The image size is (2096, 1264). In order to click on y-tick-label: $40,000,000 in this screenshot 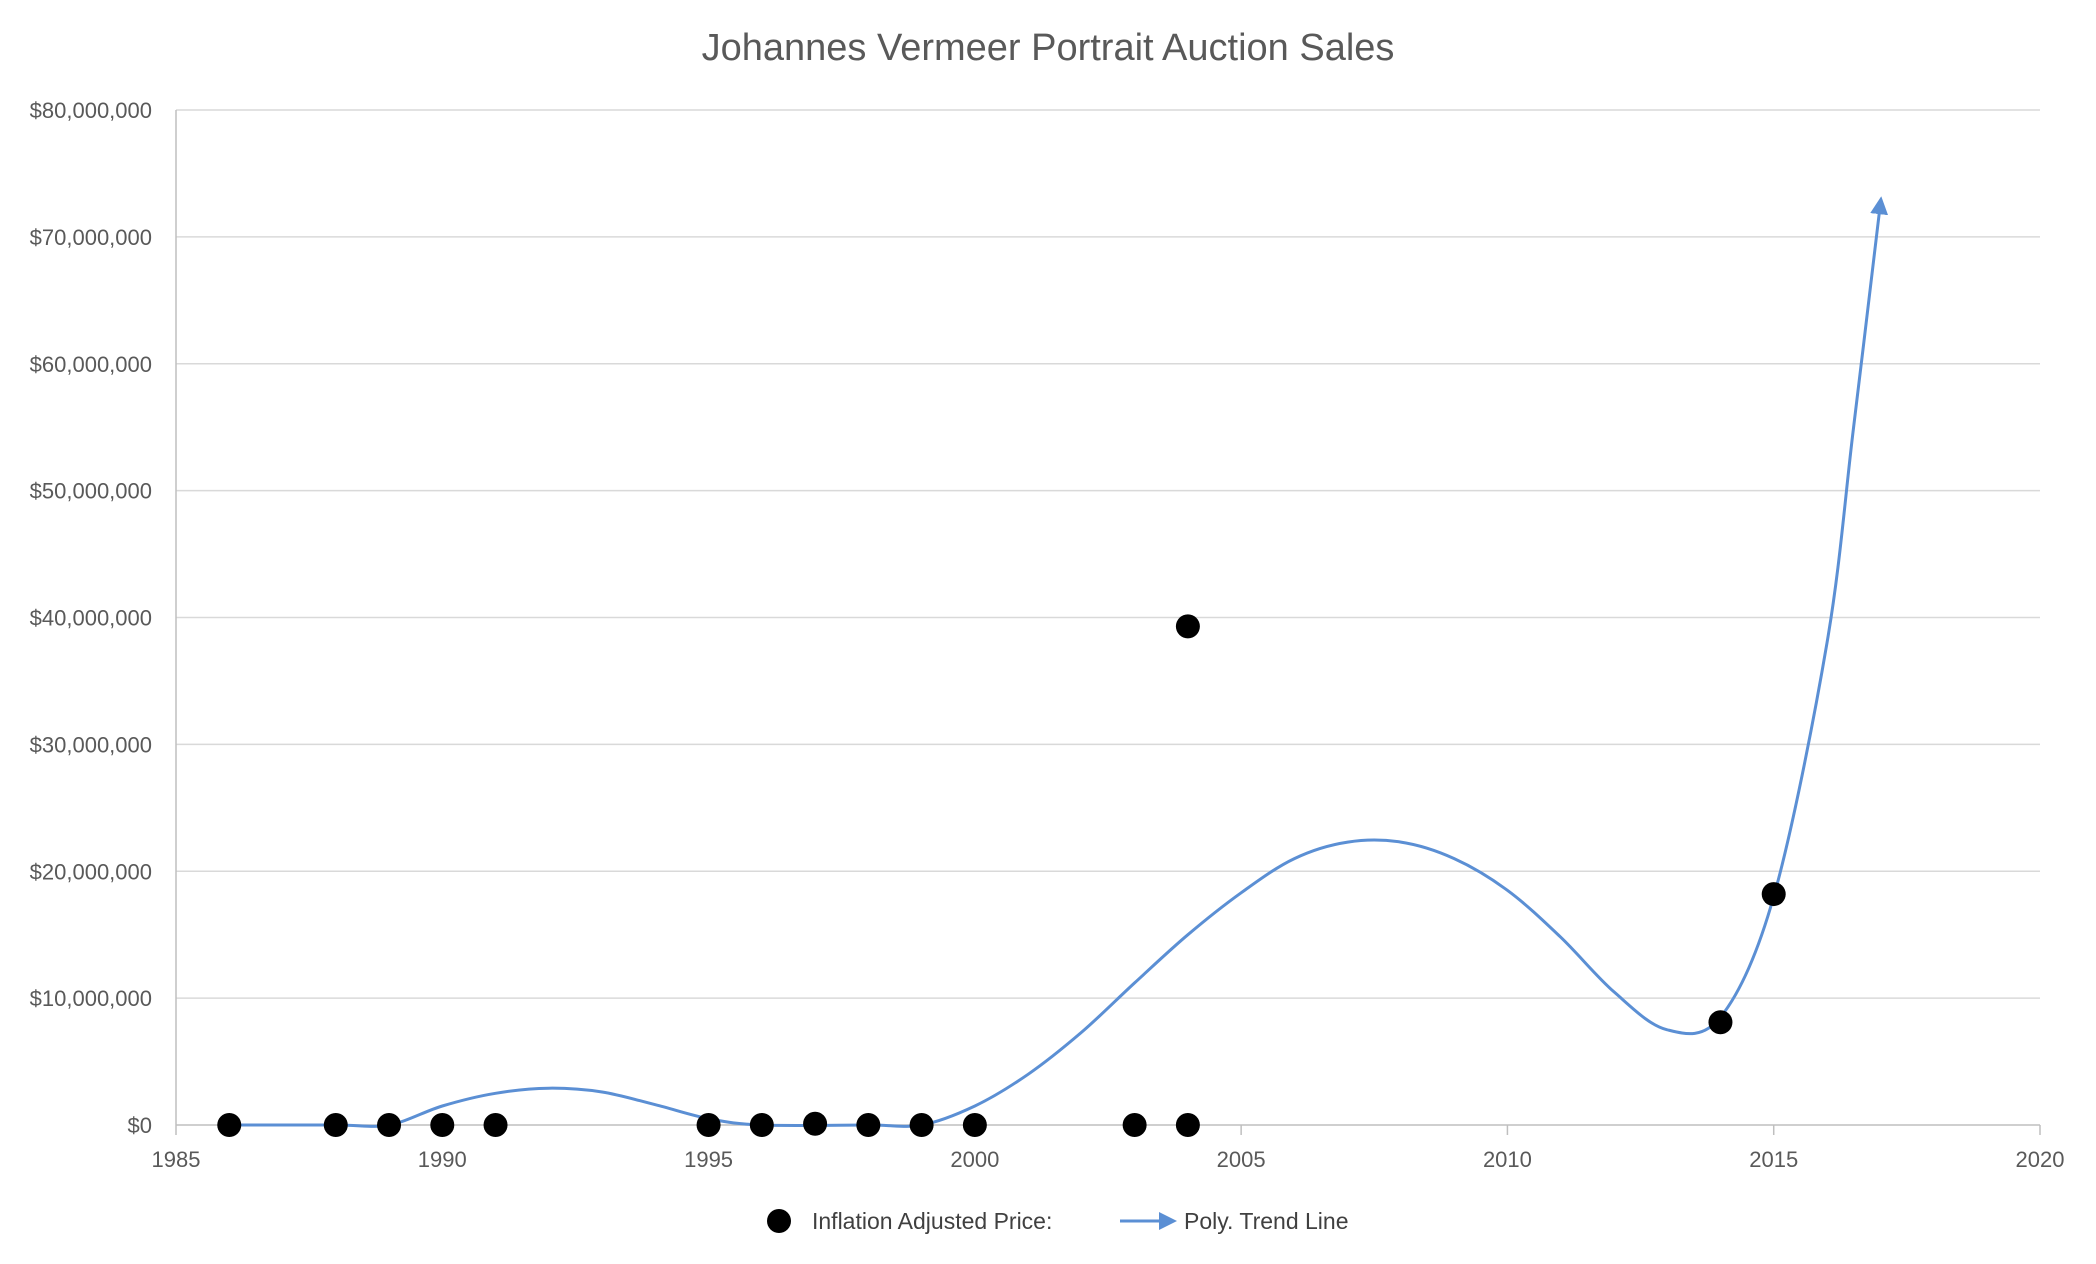, I will do `click(91, 618)`.